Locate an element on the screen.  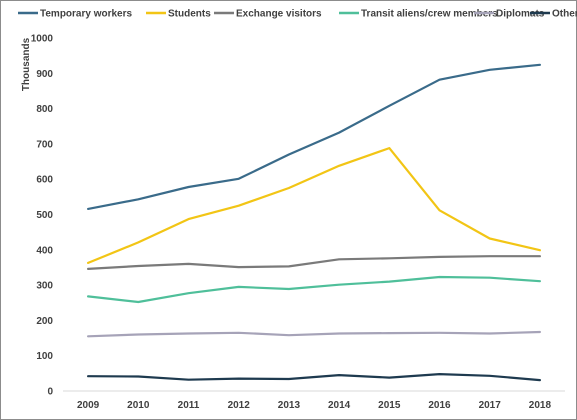
x-tick-label: 2011 is located at coordinates (189, 405).